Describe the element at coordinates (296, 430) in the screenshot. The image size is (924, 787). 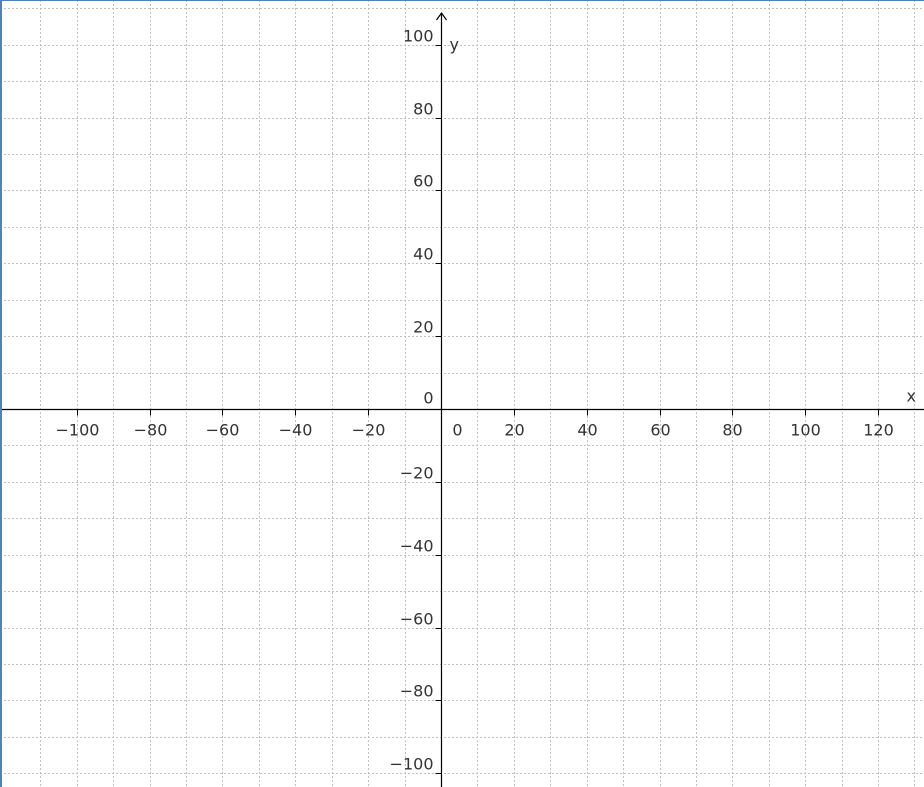
I see `x-tick-label: −40` at that location.